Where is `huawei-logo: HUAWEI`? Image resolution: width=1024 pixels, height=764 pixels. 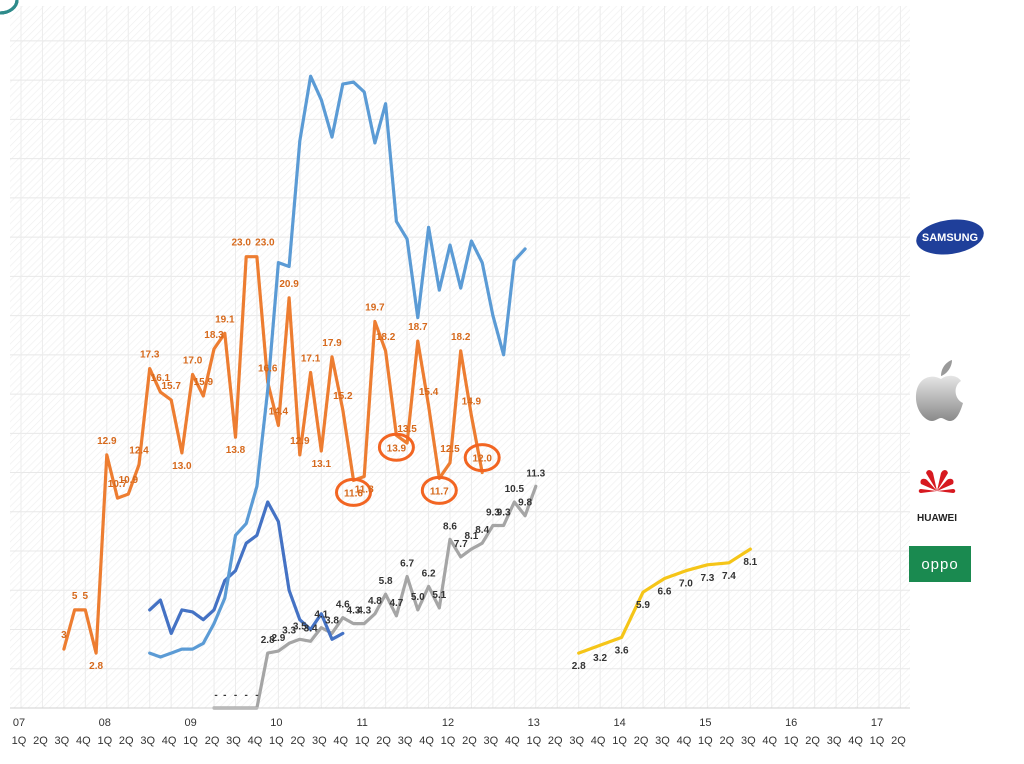
huawei-logo: HUAWEI is located at coordinates (937, 497).